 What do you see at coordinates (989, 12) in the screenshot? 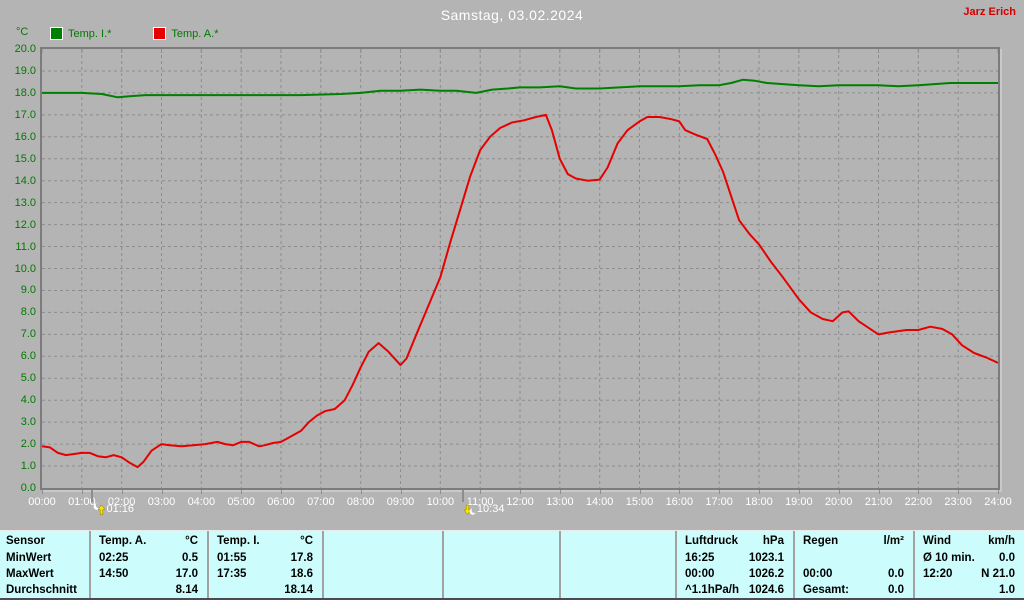
I see `user-watermark: Jarz Erich` at bounding box center [989, 12].